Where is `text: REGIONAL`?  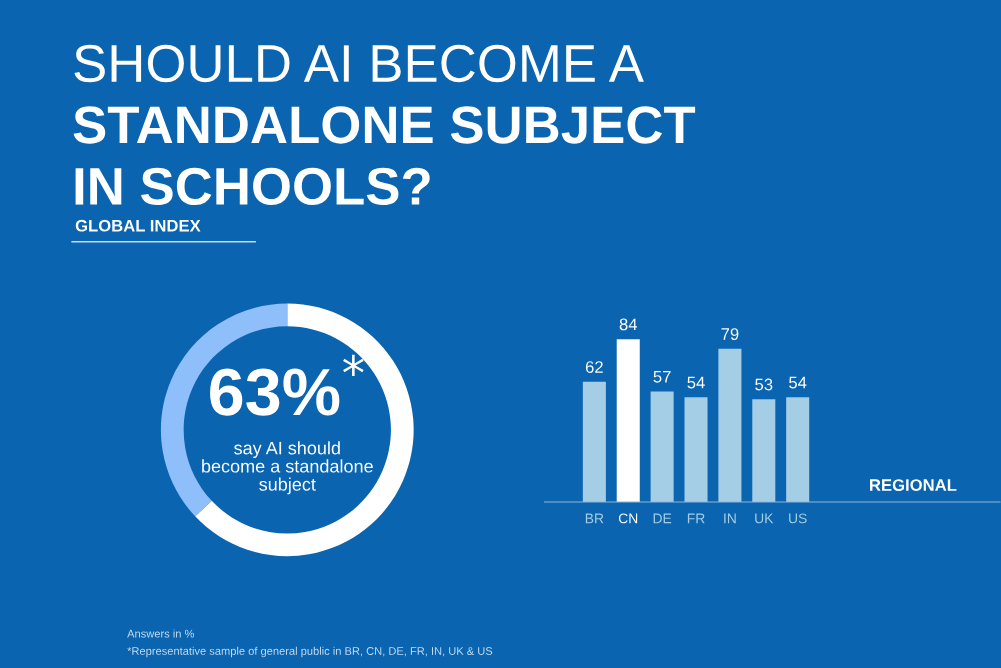 text: REGIONAL is located at coordinates (913, 485).